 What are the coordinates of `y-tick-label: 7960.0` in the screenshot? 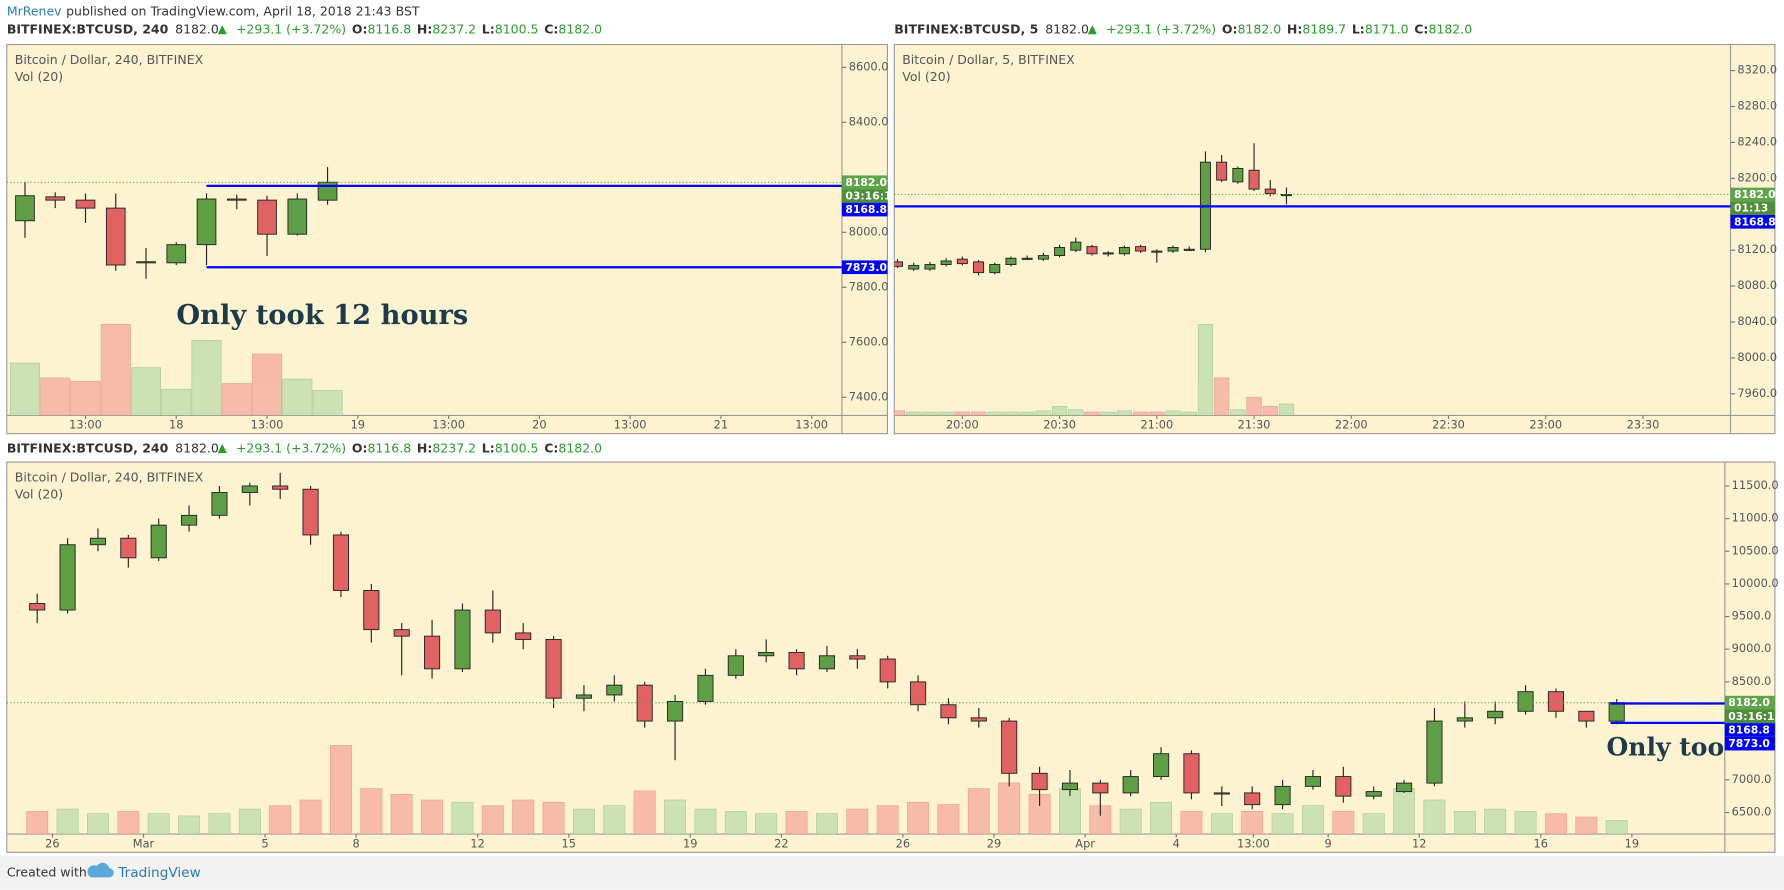 It's located at (1757, 393).